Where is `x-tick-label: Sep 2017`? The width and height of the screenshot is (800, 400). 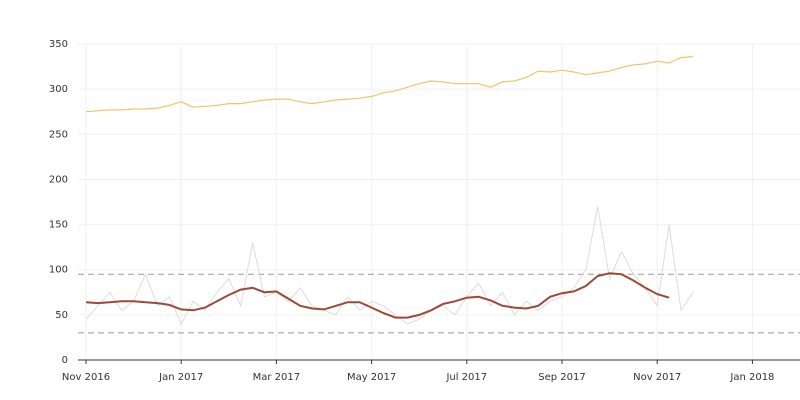 x-tick-label: Sep 2017 is located at coordinates (561, 377).